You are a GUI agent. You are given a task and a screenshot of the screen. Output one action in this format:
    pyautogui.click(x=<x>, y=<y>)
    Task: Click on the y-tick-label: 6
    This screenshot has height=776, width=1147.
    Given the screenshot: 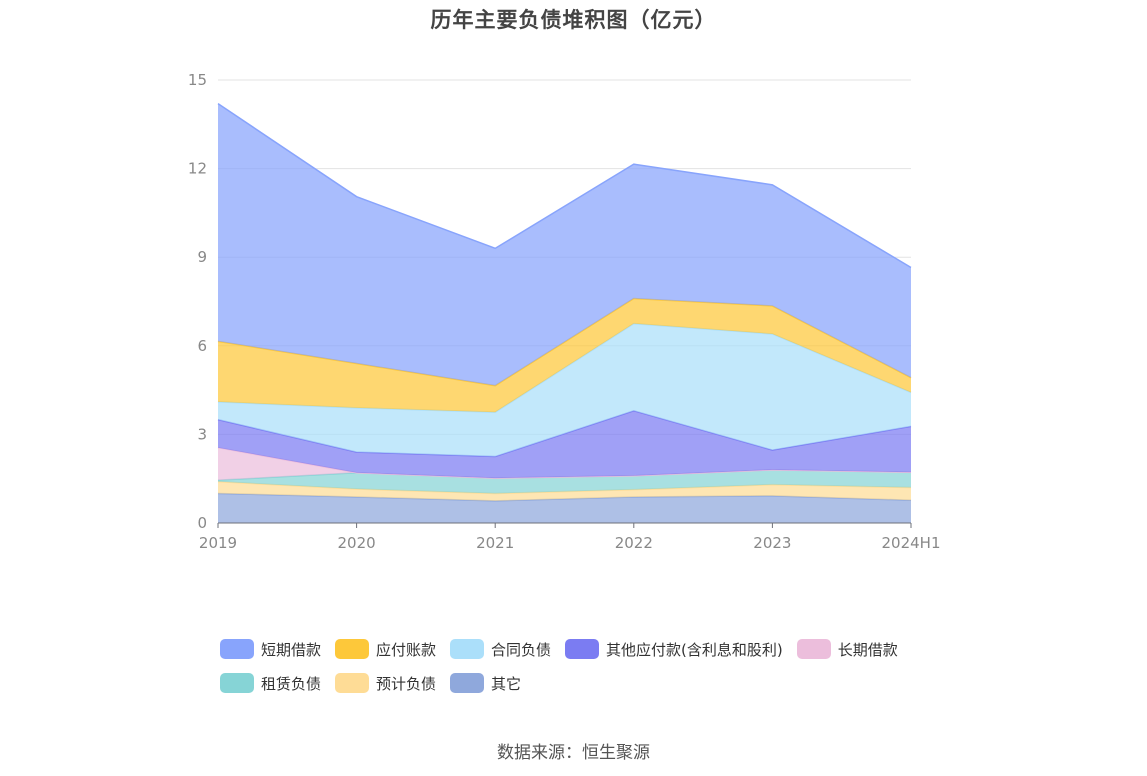 What is the action you would take?
    pyautogui.click(x=202, y=346)
    